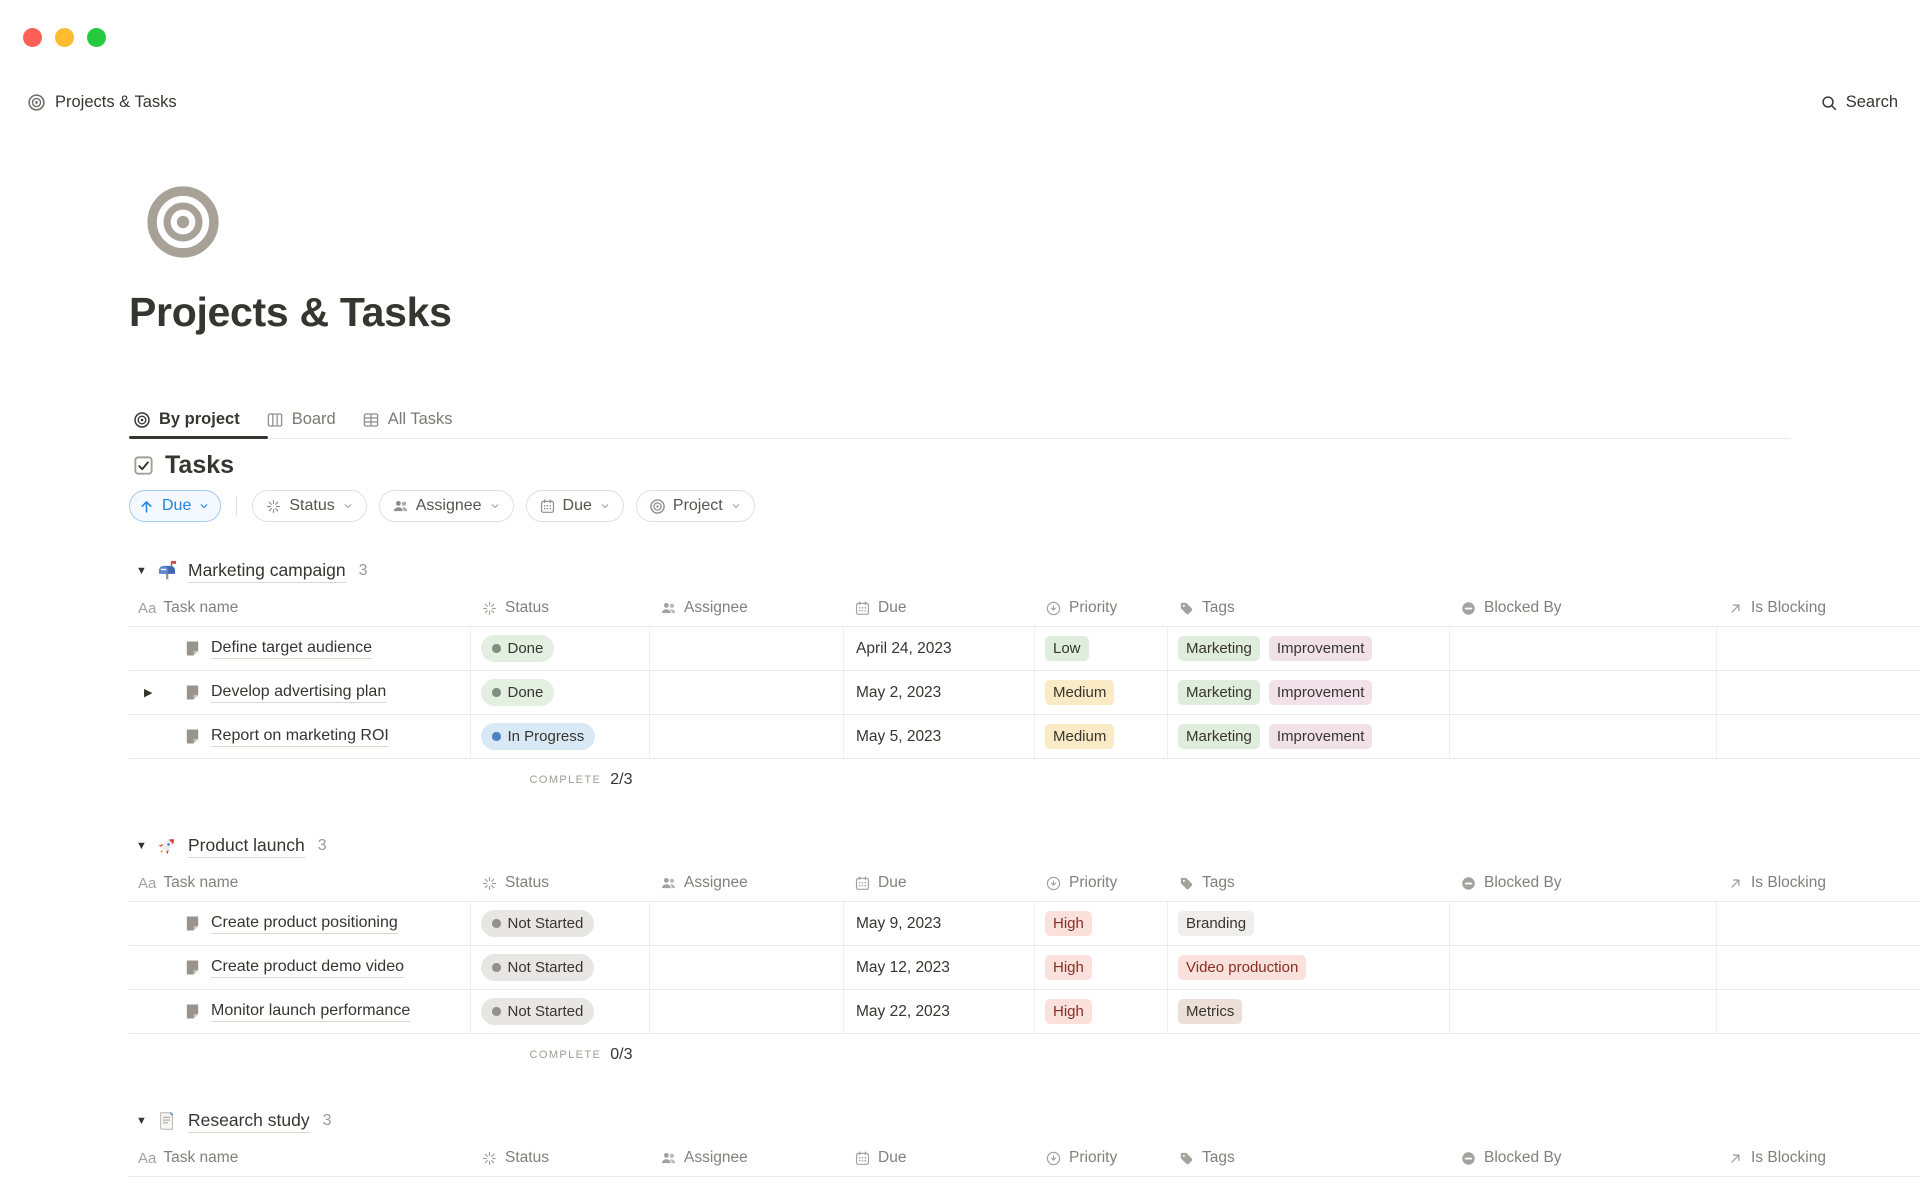 This screenshot has height=1200, width=1920. What do you see at coordinates (1101, 648) in the screenshot?
I see `priority-cell: Low` at bounding box center [1101, 648].